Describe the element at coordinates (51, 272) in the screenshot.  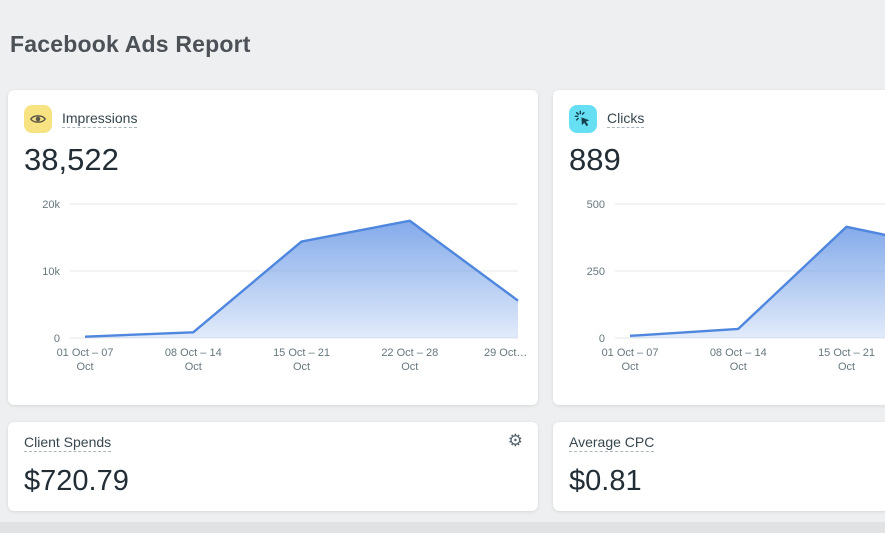
I see `y-axis-tick: 10k` at that location.